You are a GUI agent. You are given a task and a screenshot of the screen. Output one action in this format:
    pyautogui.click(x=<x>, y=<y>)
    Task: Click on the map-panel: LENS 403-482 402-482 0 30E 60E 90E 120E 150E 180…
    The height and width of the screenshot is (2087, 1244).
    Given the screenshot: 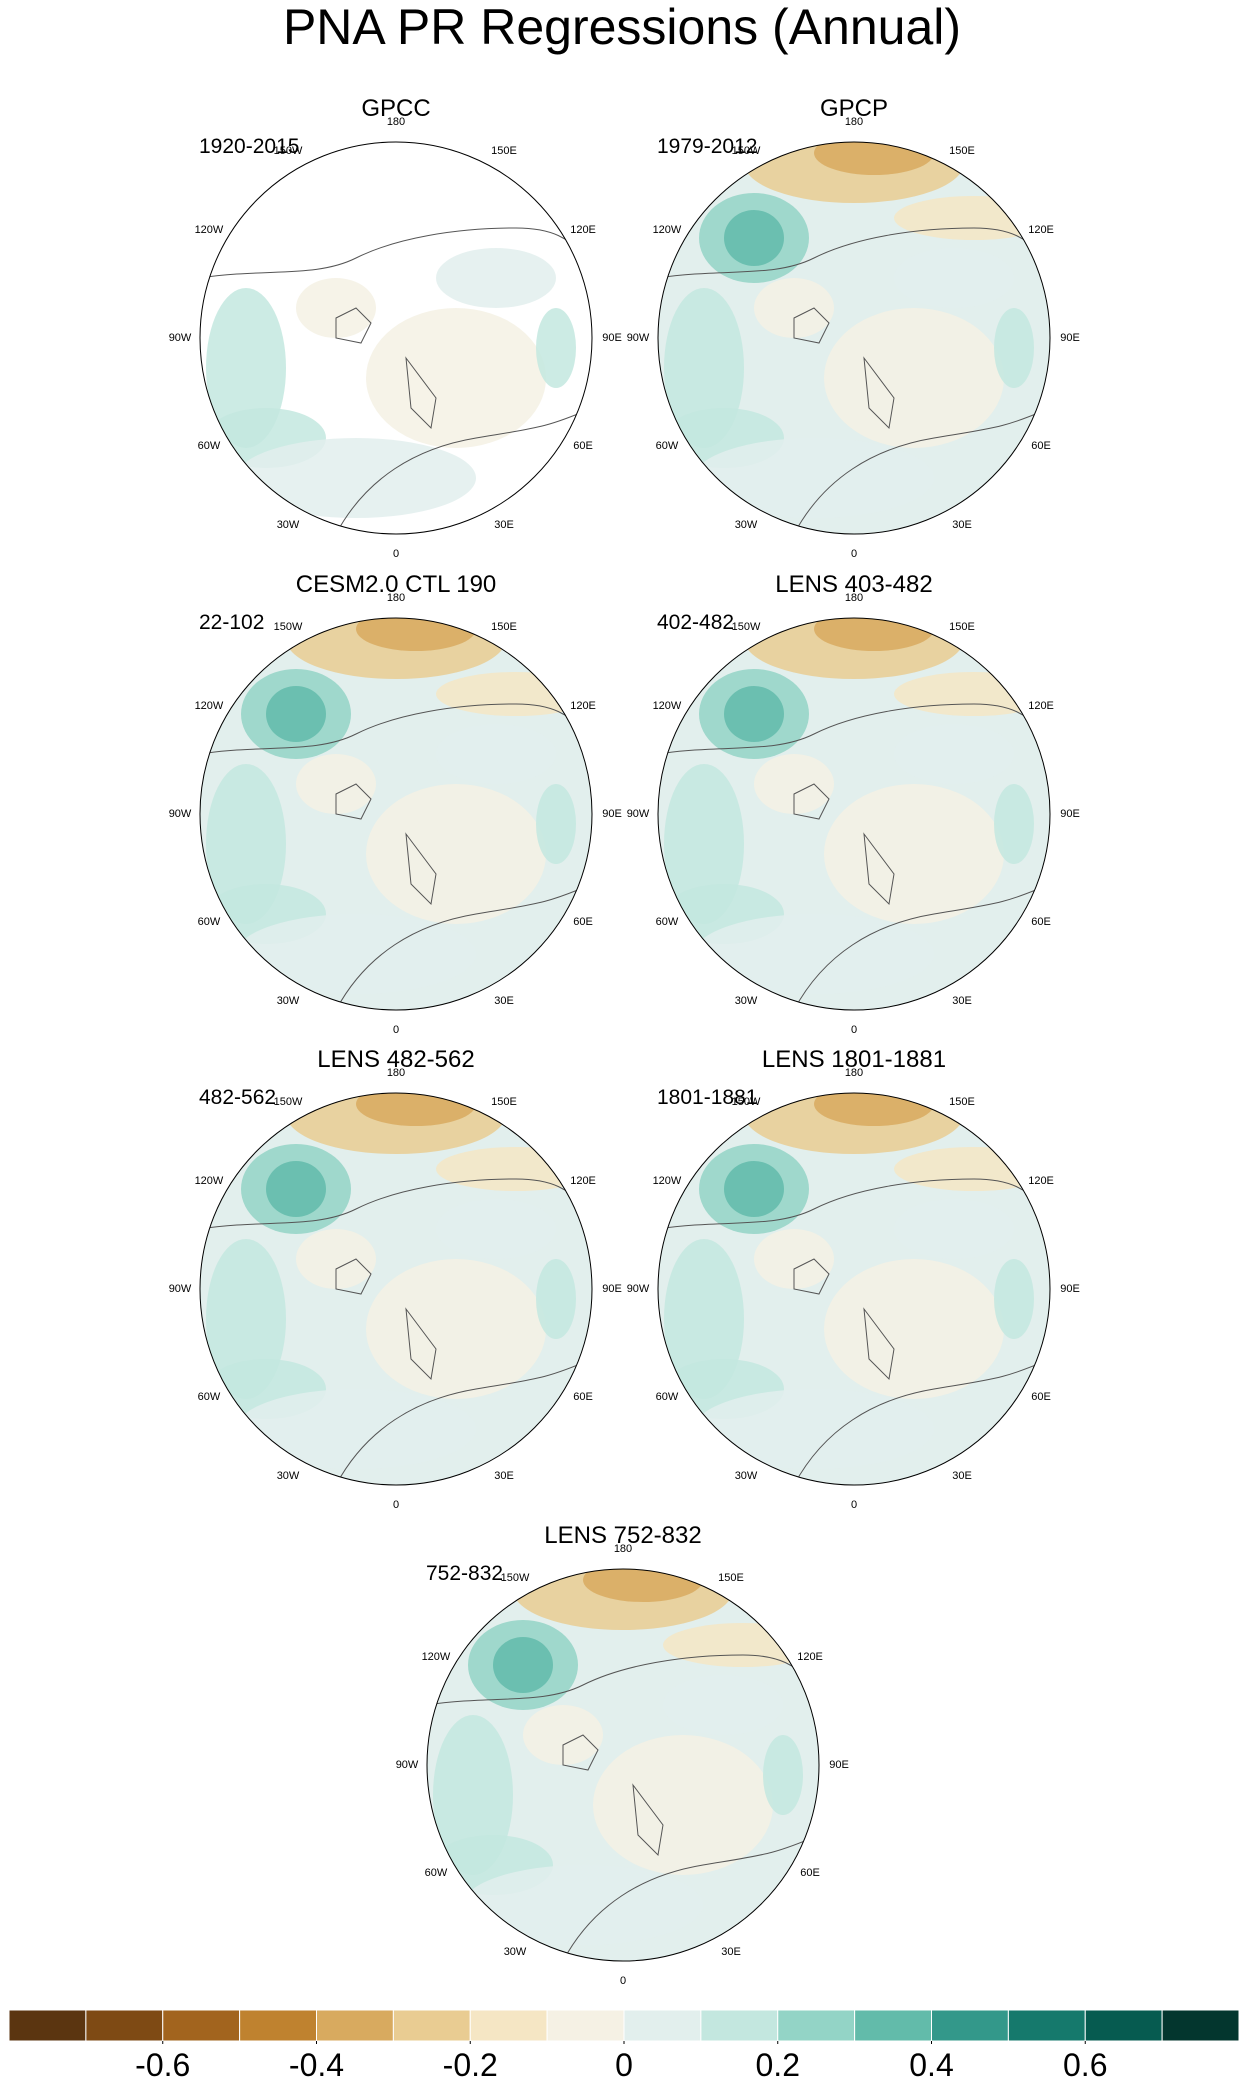 What is the action you would take?
    pyautogui.click(x=853, y=803)
    